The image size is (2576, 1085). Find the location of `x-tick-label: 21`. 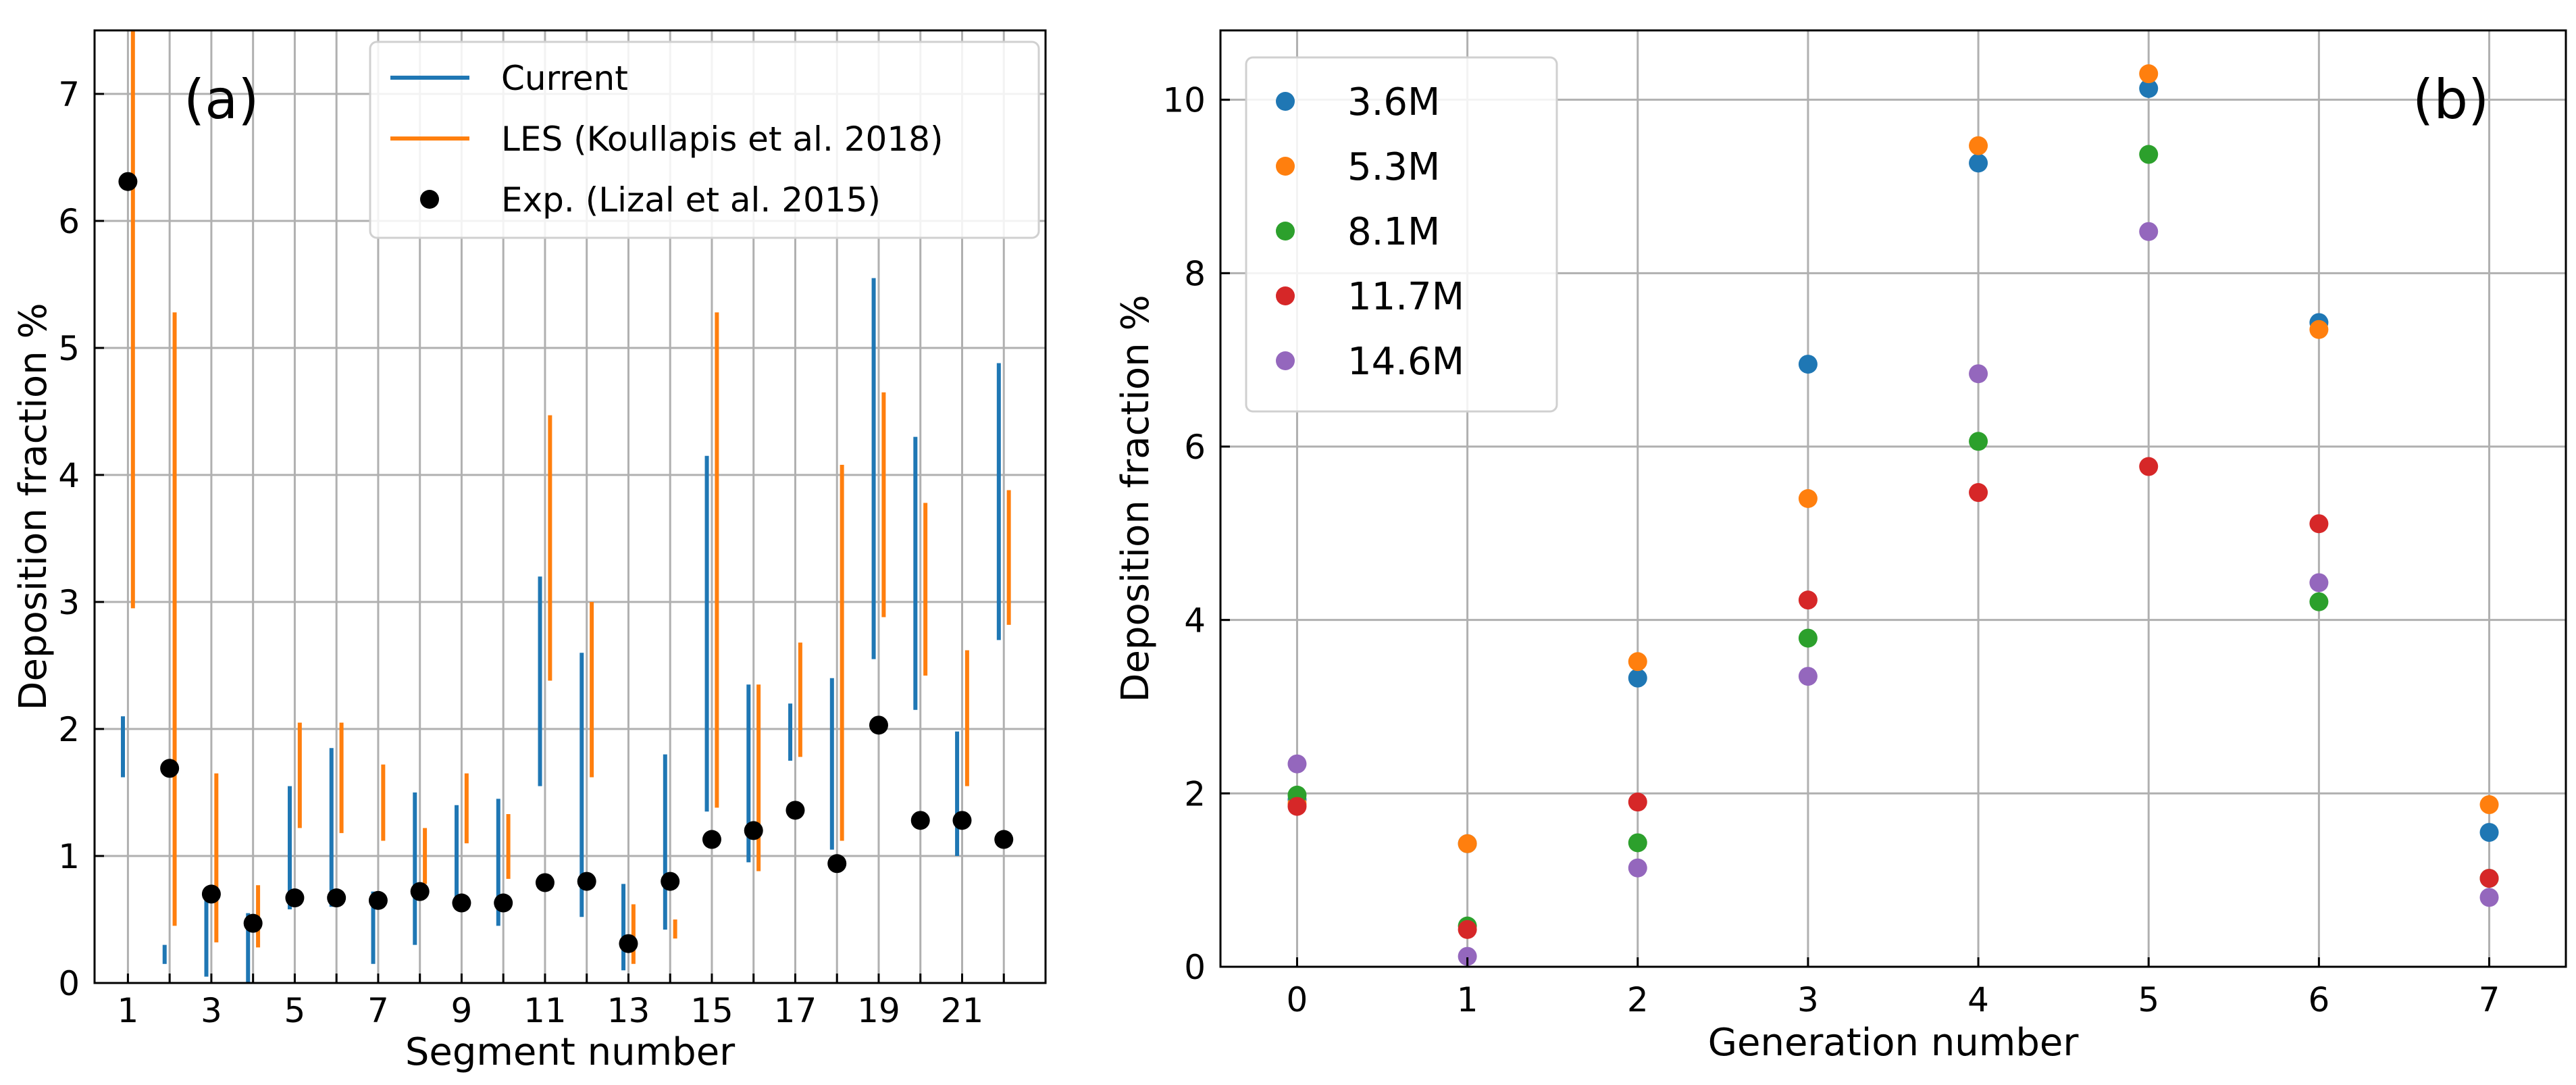

x-tick-label: 21 is located at coordinates (962, 1010).